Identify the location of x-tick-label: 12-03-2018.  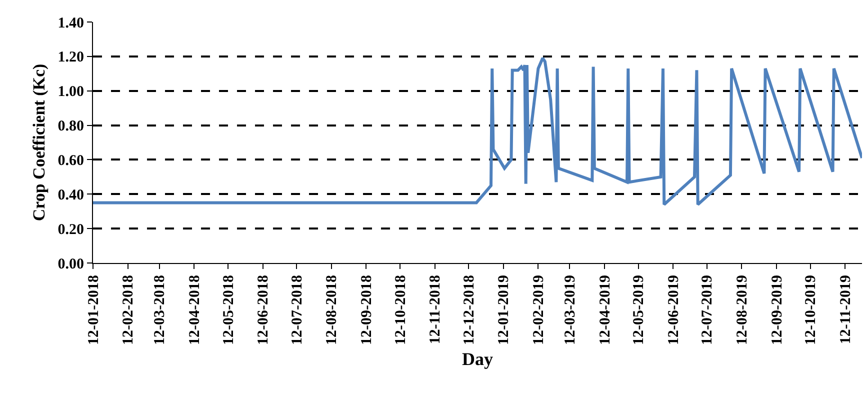
(160, 310).